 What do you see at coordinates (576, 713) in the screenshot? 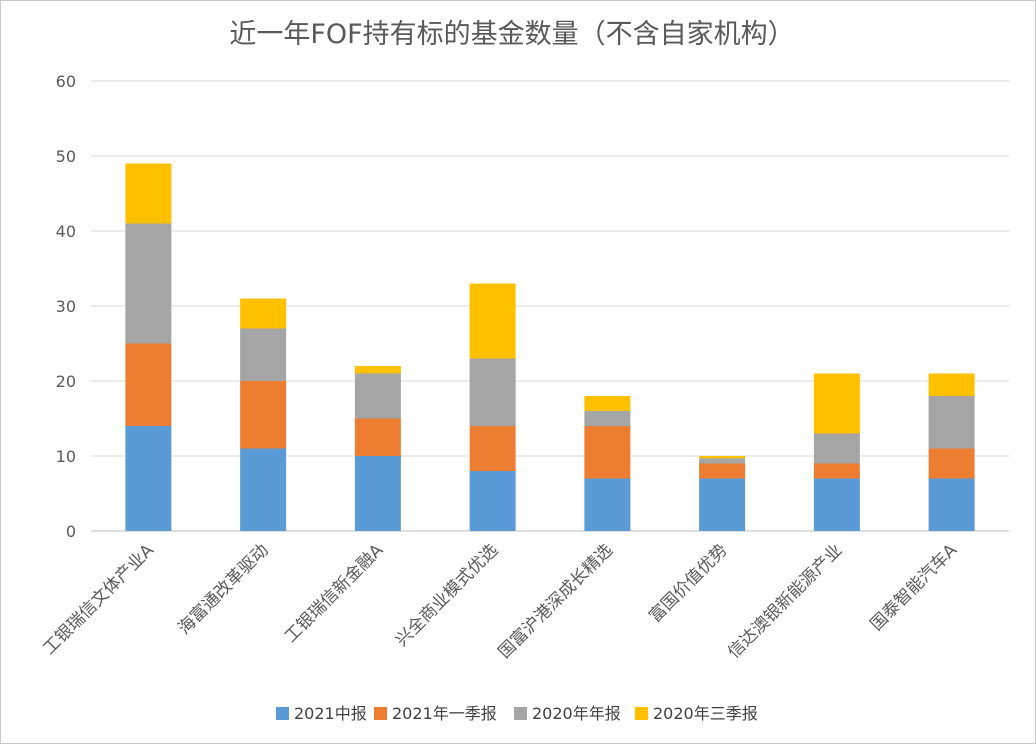
I see `legend-label: 2020年年报` at bounding box center [576, 713].